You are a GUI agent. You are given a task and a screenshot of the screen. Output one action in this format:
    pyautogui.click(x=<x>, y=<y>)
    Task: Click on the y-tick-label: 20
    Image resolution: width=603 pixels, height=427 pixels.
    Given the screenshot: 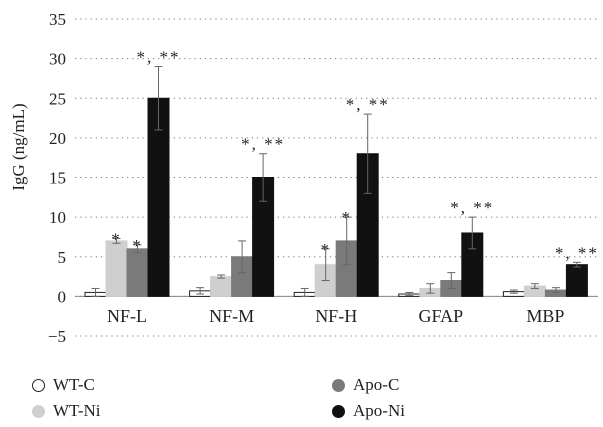 What is the action you would take?
    pyautogui.click(x=57, y=138)
    